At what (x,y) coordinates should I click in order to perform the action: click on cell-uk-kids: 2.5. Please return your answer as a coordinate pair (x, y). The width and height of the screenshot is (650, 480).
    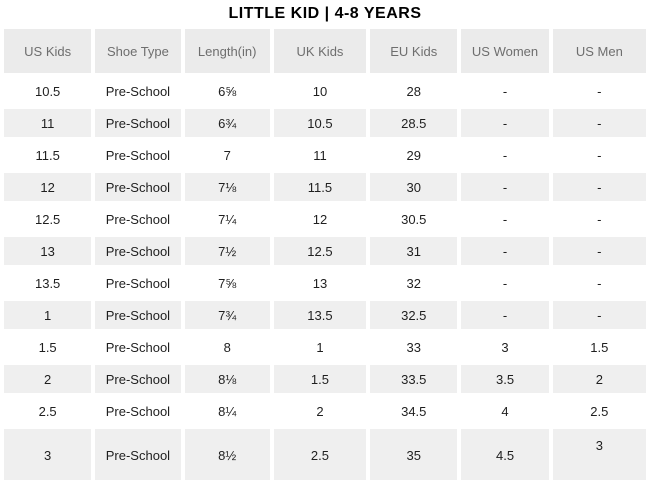
    Looking at the image, I should click on (320, 454).